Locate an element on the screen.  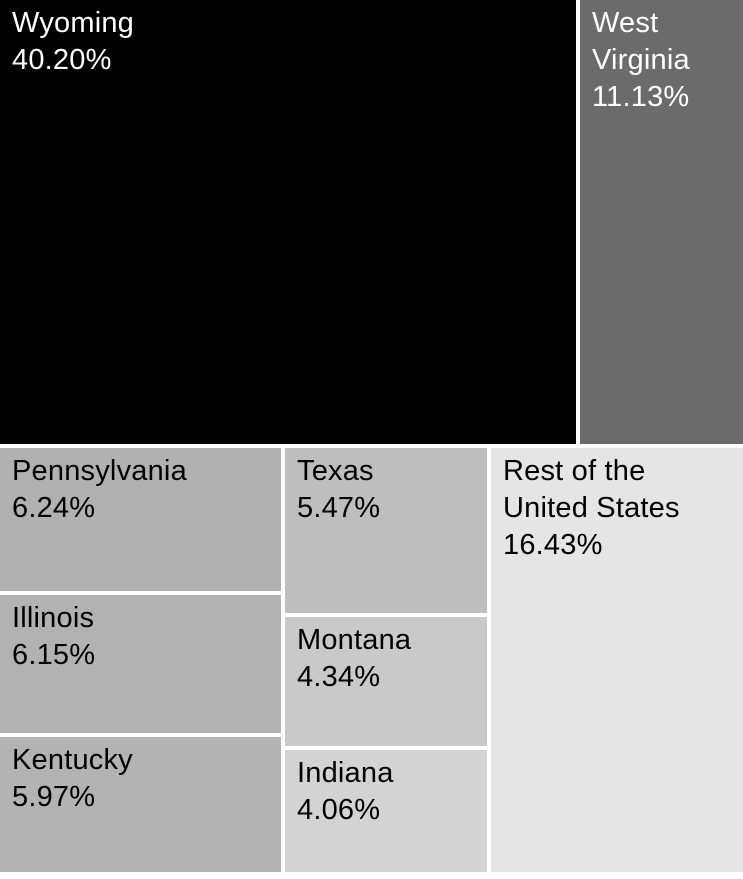
tile-label: Montana is located at coordinates (354, 640).